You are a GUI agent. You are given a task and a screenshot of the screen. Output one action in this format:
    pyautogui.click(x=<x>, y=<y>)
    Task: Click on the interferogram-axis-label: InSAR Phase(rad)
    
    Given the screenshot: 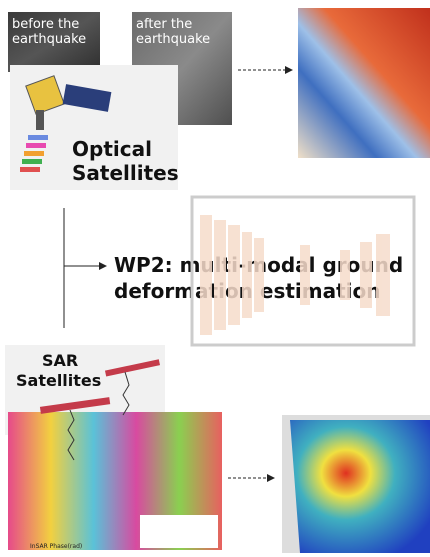 What is the action you would take?
    pyautogui.click(x=56, y=546)
    